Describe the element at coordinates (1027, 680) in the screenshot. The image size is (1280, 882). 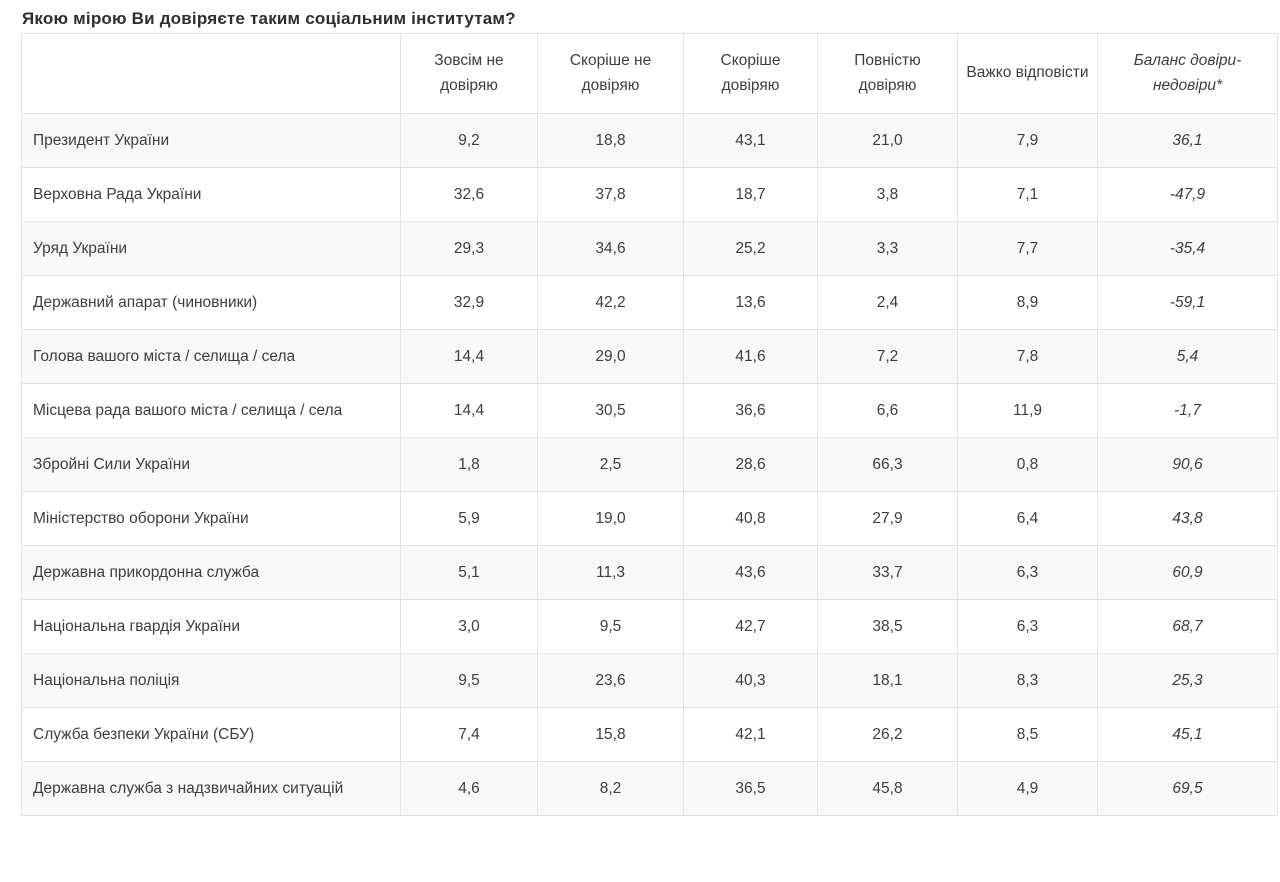
I see `percentage-value: 8,3` at that location.